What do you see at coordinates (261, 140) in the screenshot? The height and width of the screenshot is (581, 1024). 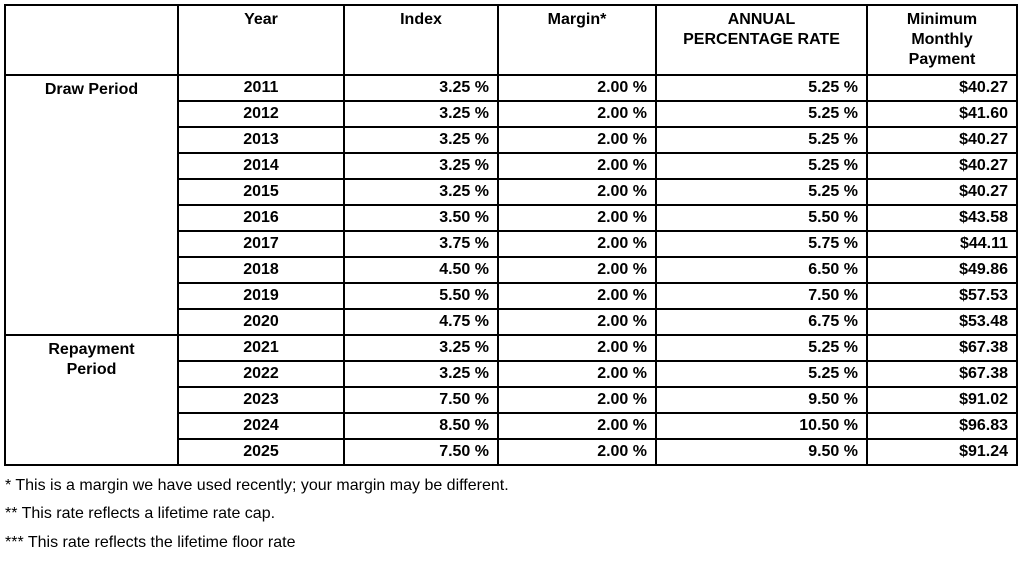 I see `year-cell: 2013` at bounding box center [261, 140].